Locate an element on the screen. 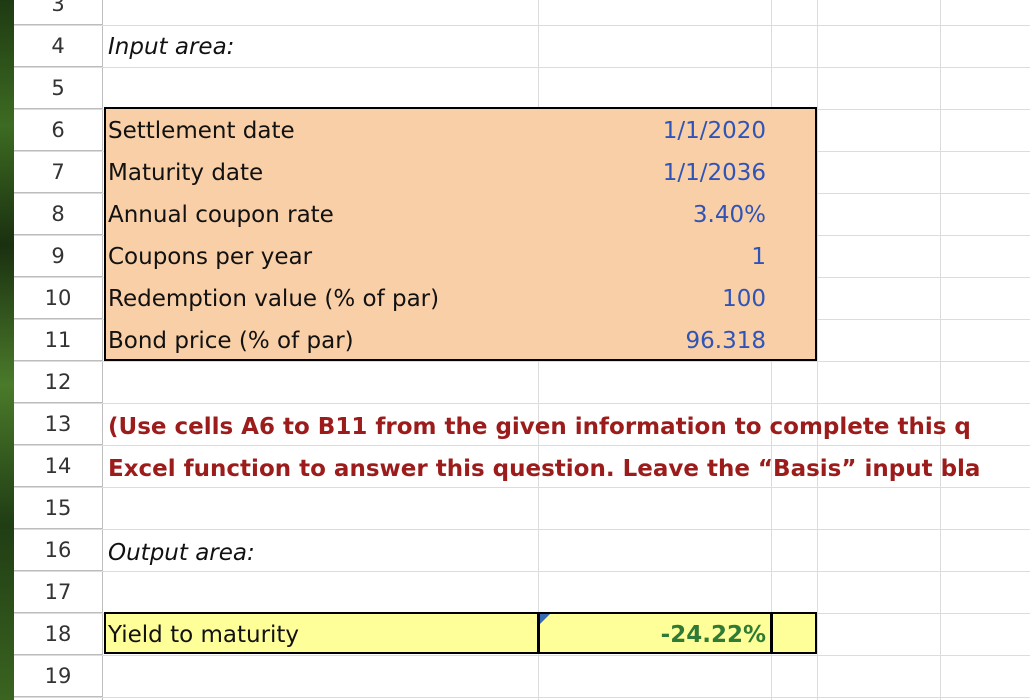  column-divider-e is located at coordinates (940, 350).